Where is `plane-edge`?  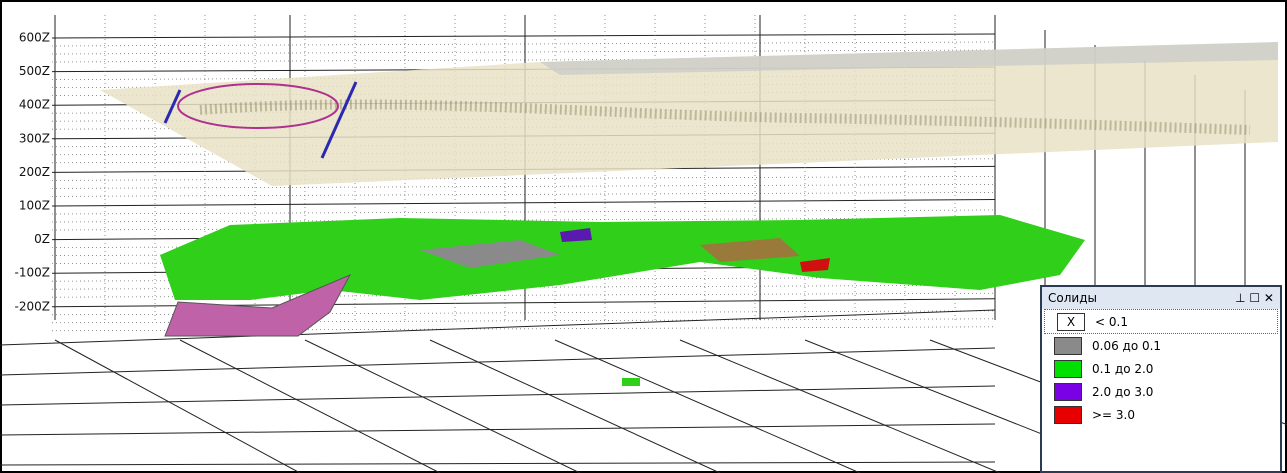 plane-edge is located at coordinates (909, 58).